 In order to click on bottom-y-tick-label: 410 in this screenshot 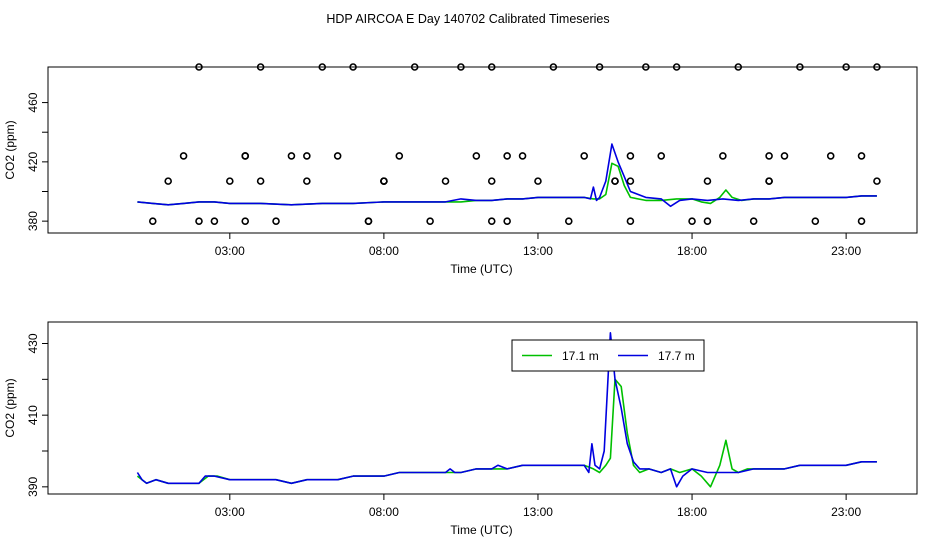, I will do `click(33, 415)`.